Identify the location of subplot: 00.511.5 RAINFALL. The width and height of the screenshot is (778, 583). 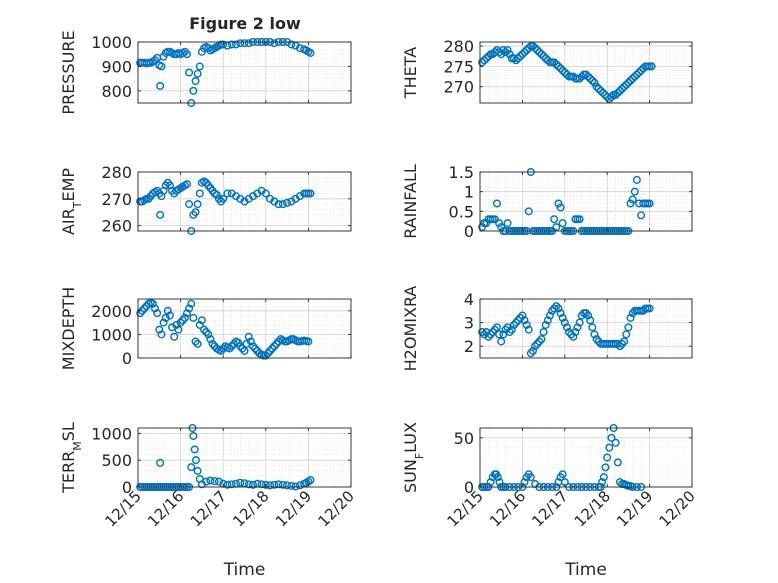
(547, 202).